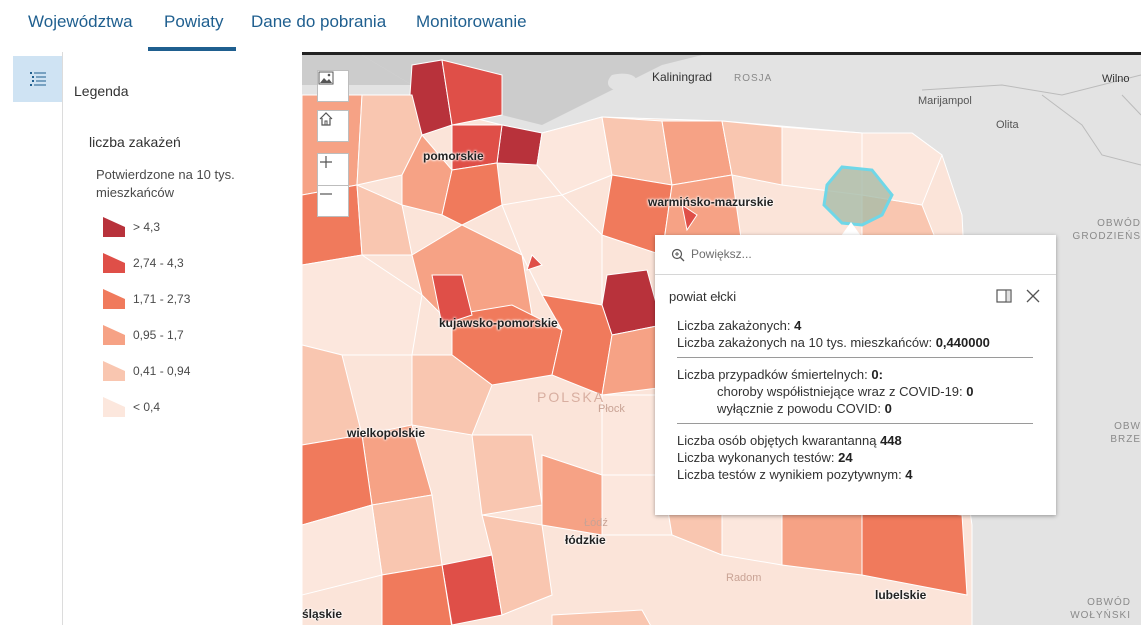 The image size is (1141, 625). What do you see at coordinates (1106, 230) in the screenshot?
I see `place-obwod-grodzienski: OBWÓD GRODZIEŃS` at bounding box center [1106, 230].